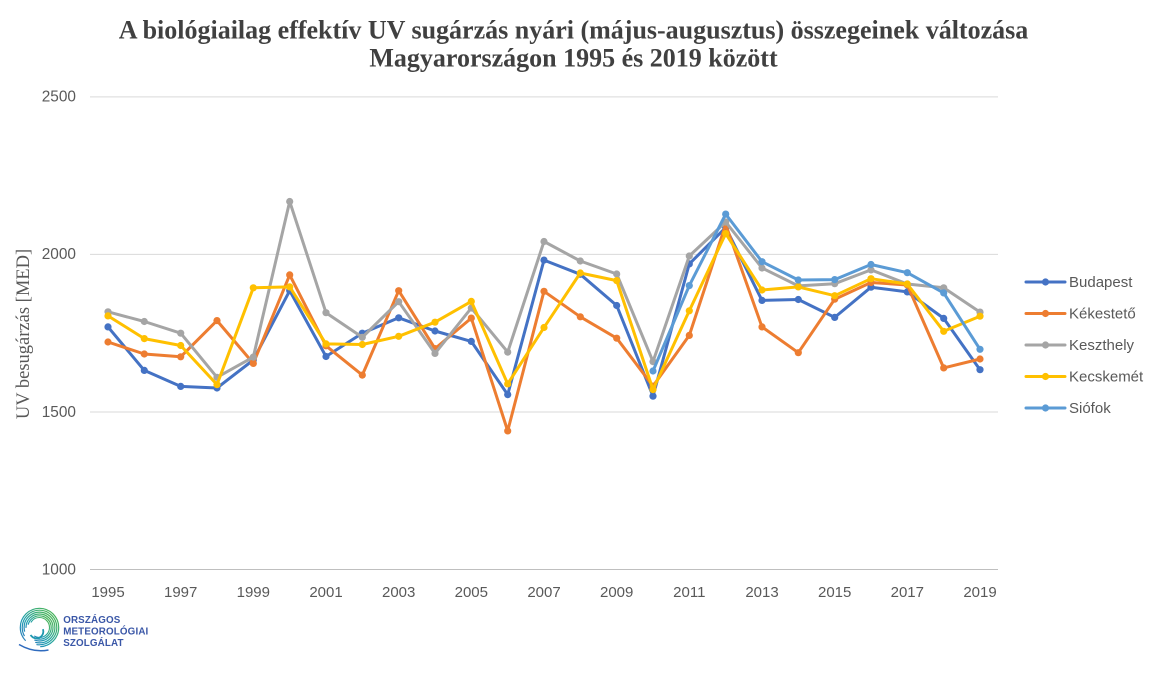  What do you see at coordinates (93, 643) in the screenshot?
I see `svg-text: SZOLGÁLAT` at bounding box center [93, 643].